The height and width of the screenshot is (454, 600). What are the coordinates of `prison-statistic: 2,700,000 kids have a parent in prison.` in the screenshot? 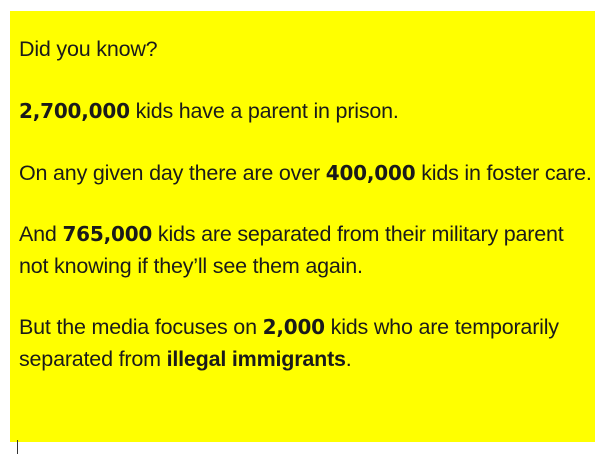 It's located at (307, 111).